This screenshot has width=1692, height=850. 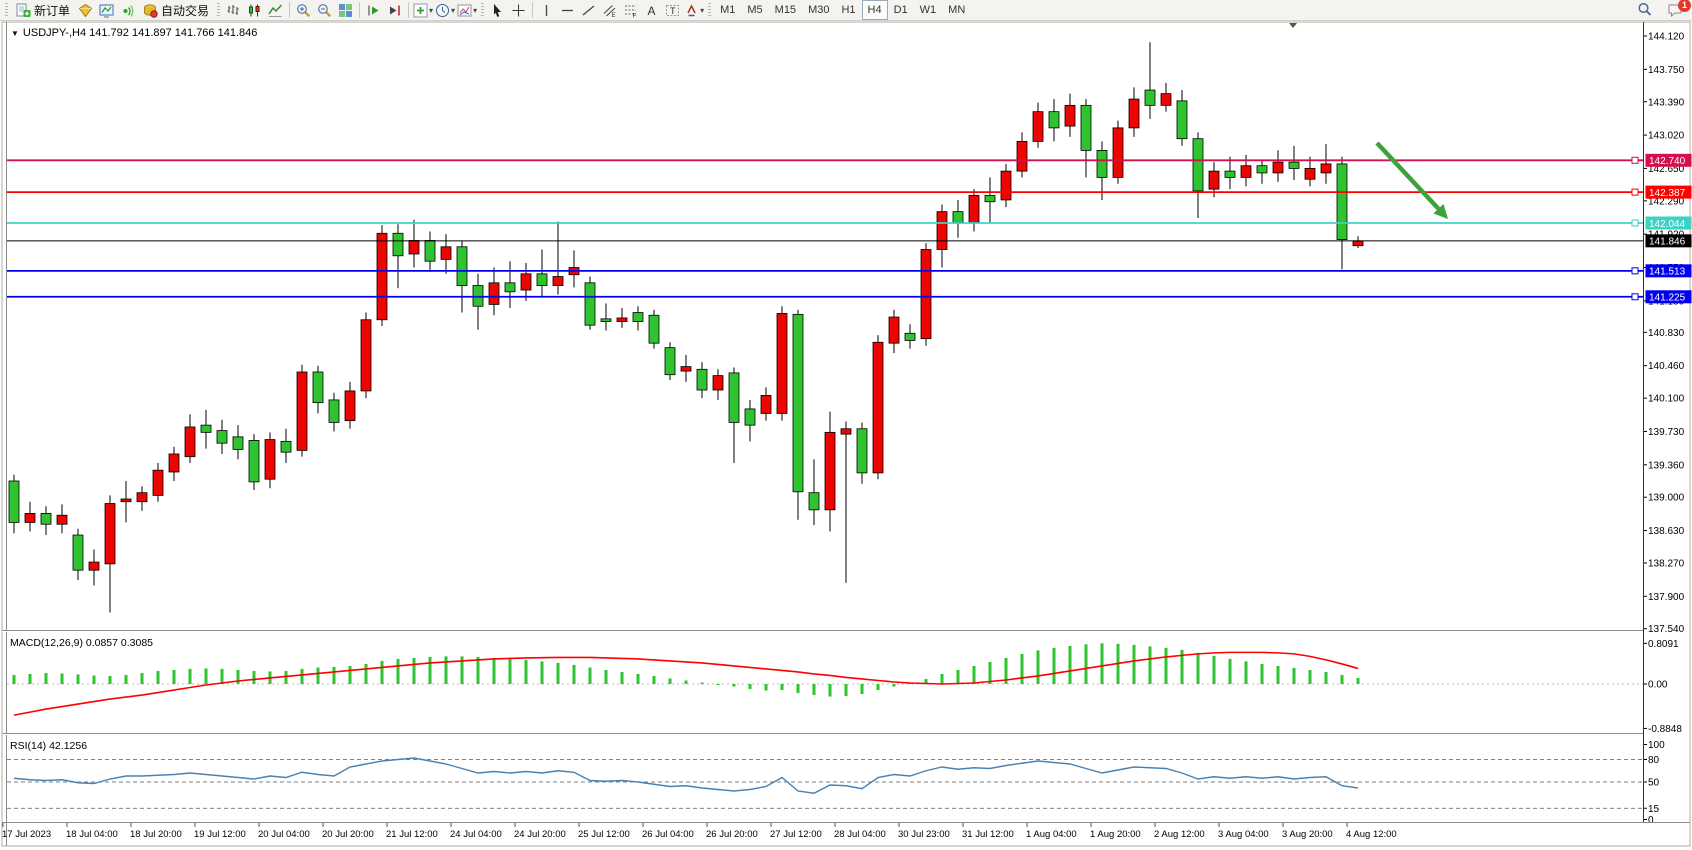 What do you see at coordinates (92, 834) in the screenshot?
I see `time-tick-label: 18 Jul 04:00` at bounding box center [92, 834].